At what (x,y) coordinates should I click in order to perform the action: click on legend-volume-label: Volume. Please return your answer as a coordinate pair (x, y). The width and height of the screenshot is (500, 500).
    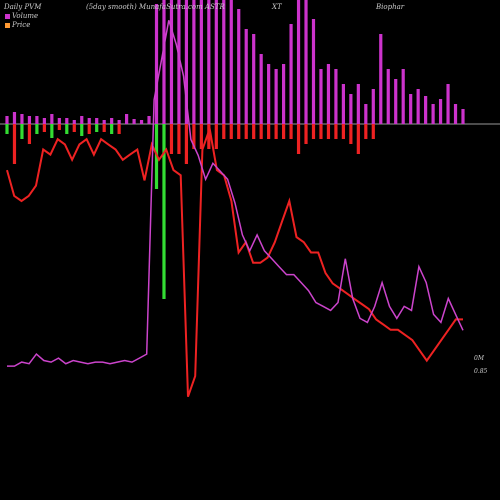
    Looking at the image, I should click on (25, 16).